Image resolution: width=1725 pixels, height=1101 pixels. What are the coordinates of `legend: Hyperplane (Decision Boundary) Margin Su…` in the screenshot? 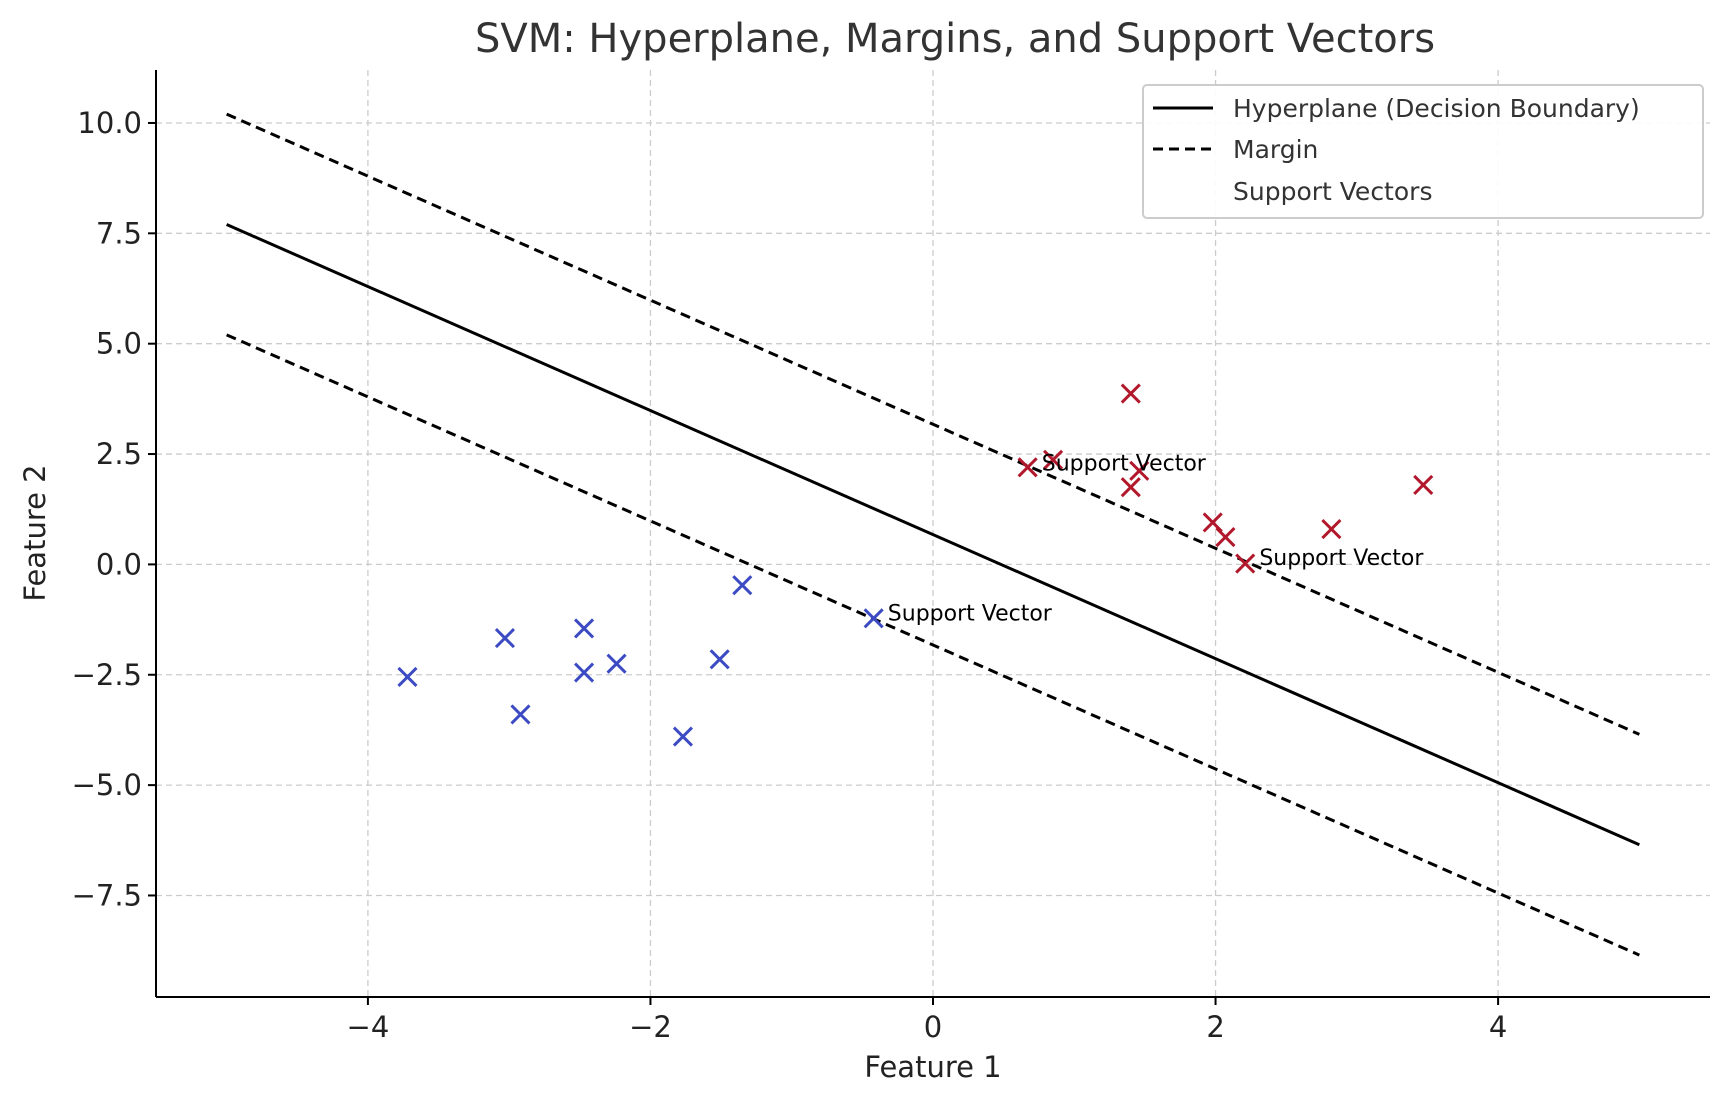 It's located at (1423, 151).